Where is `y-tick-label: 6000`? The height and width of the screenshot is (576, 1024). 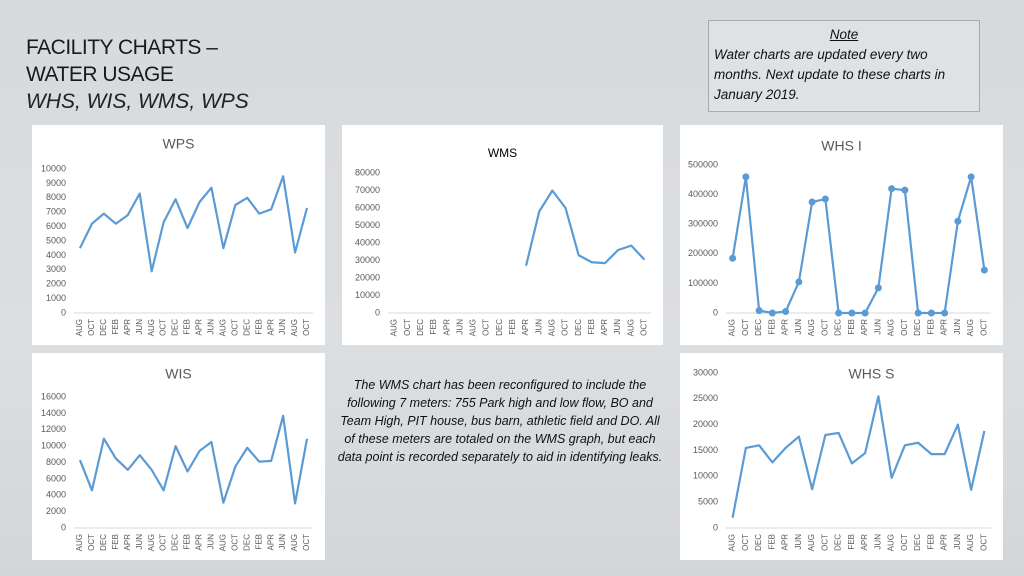
y-tick-label: 6000 is located at coordinates (56, 478).